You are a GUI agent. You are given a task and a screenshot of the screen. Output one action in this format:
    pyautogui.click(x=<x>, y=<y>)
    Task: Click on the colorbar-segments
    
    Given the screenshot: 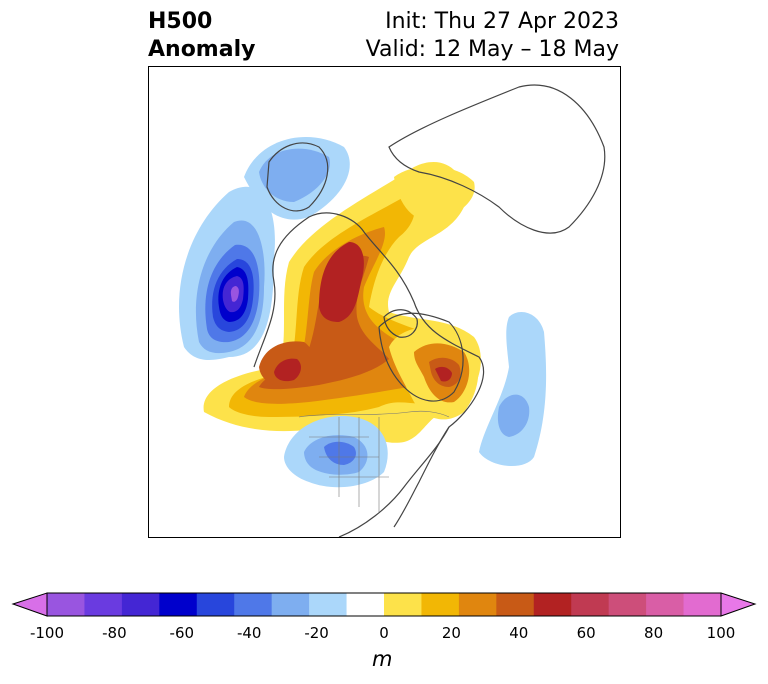 What is the action you would take?
    pyautogui.click(x=384, y=604)
    